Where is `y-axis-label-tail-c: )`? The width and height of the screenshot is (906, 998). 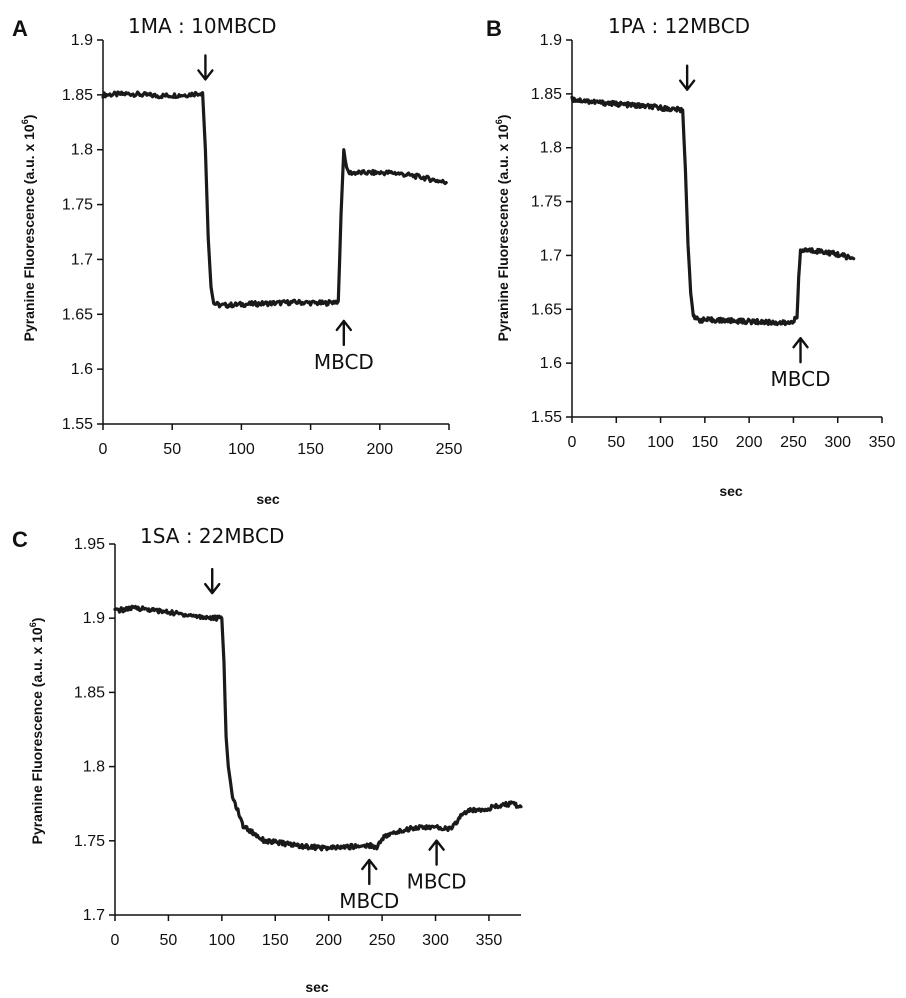 y-axis-label-tail-c: ) is located at coordinates (37, 620).